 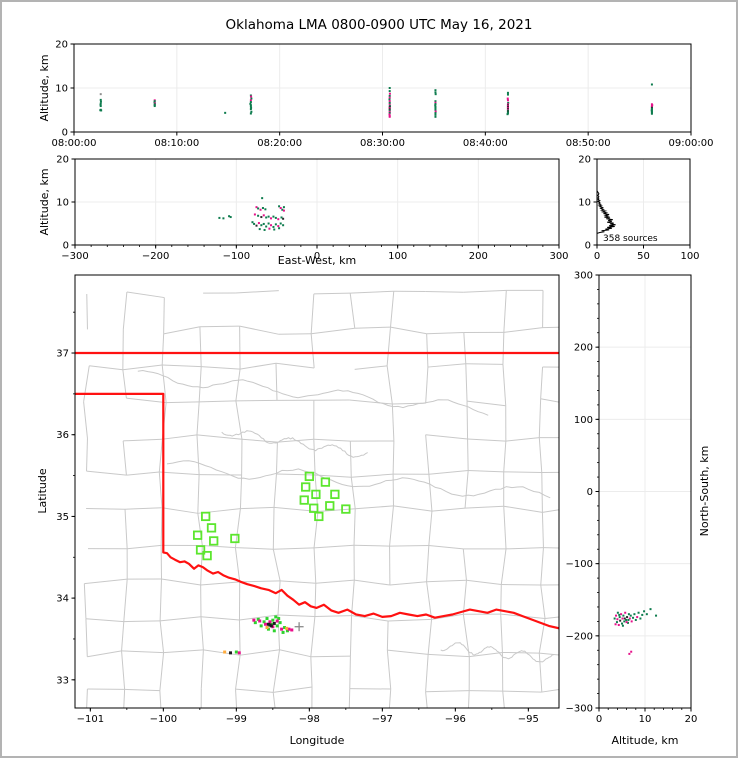 I want to click on x-tick-label: −98, so click(x=309, y=719).